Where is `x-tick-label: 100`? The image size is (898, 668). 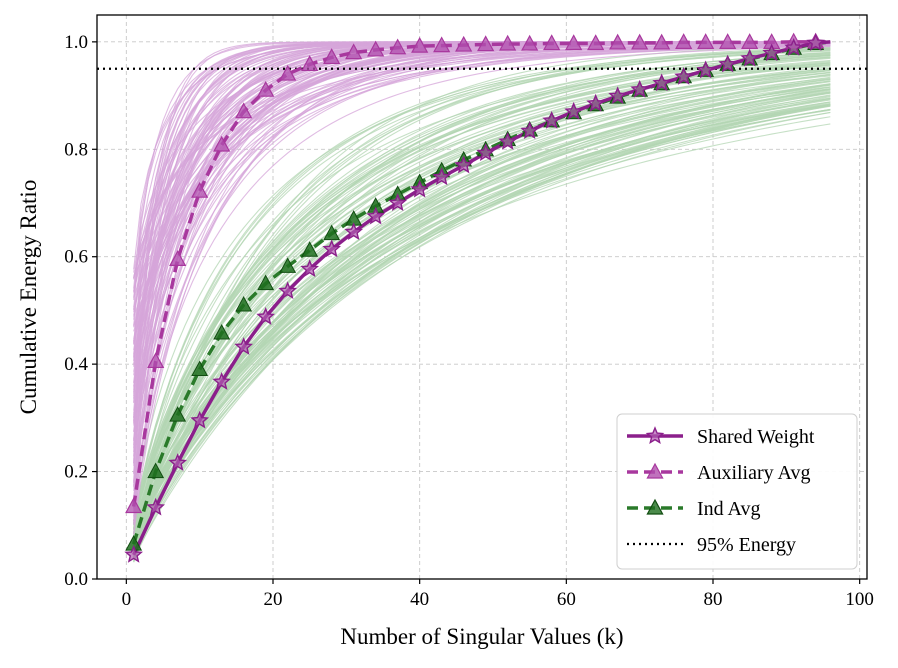 x-tick-label: 100 is located at coordinates (859, 599).